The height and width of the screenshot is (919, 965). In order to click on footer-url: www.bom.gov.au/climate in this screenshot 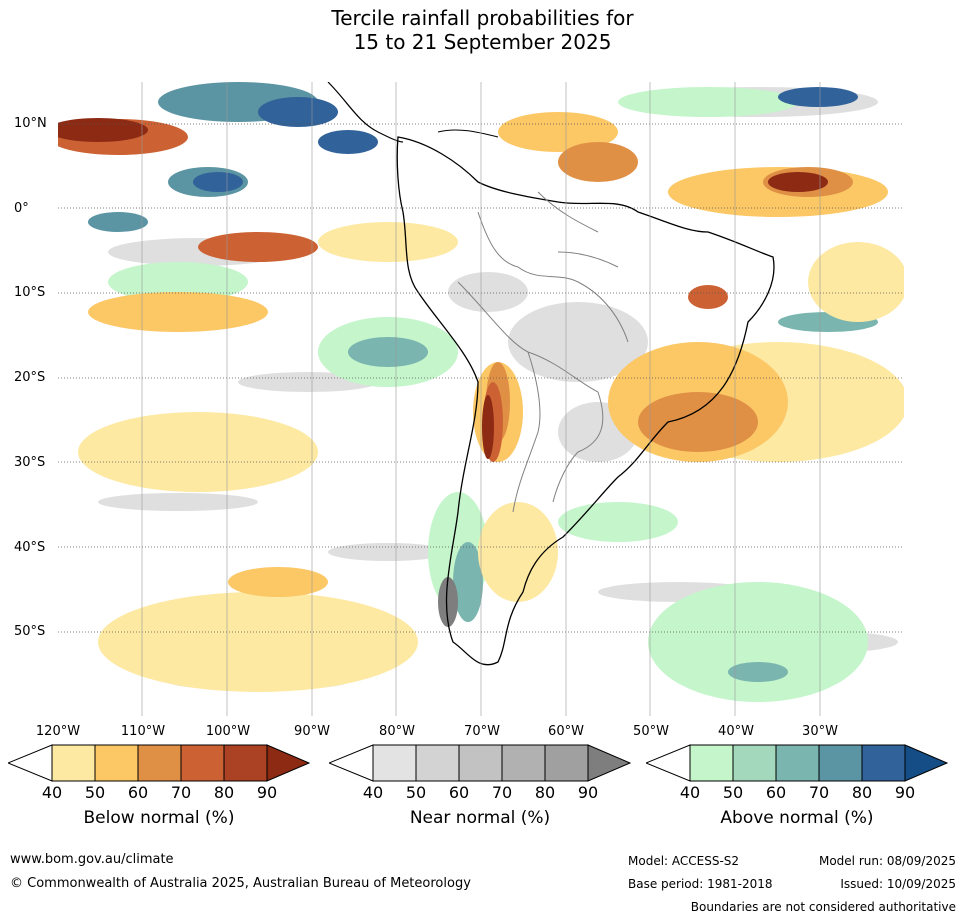, I will do `click(92, 859)`.